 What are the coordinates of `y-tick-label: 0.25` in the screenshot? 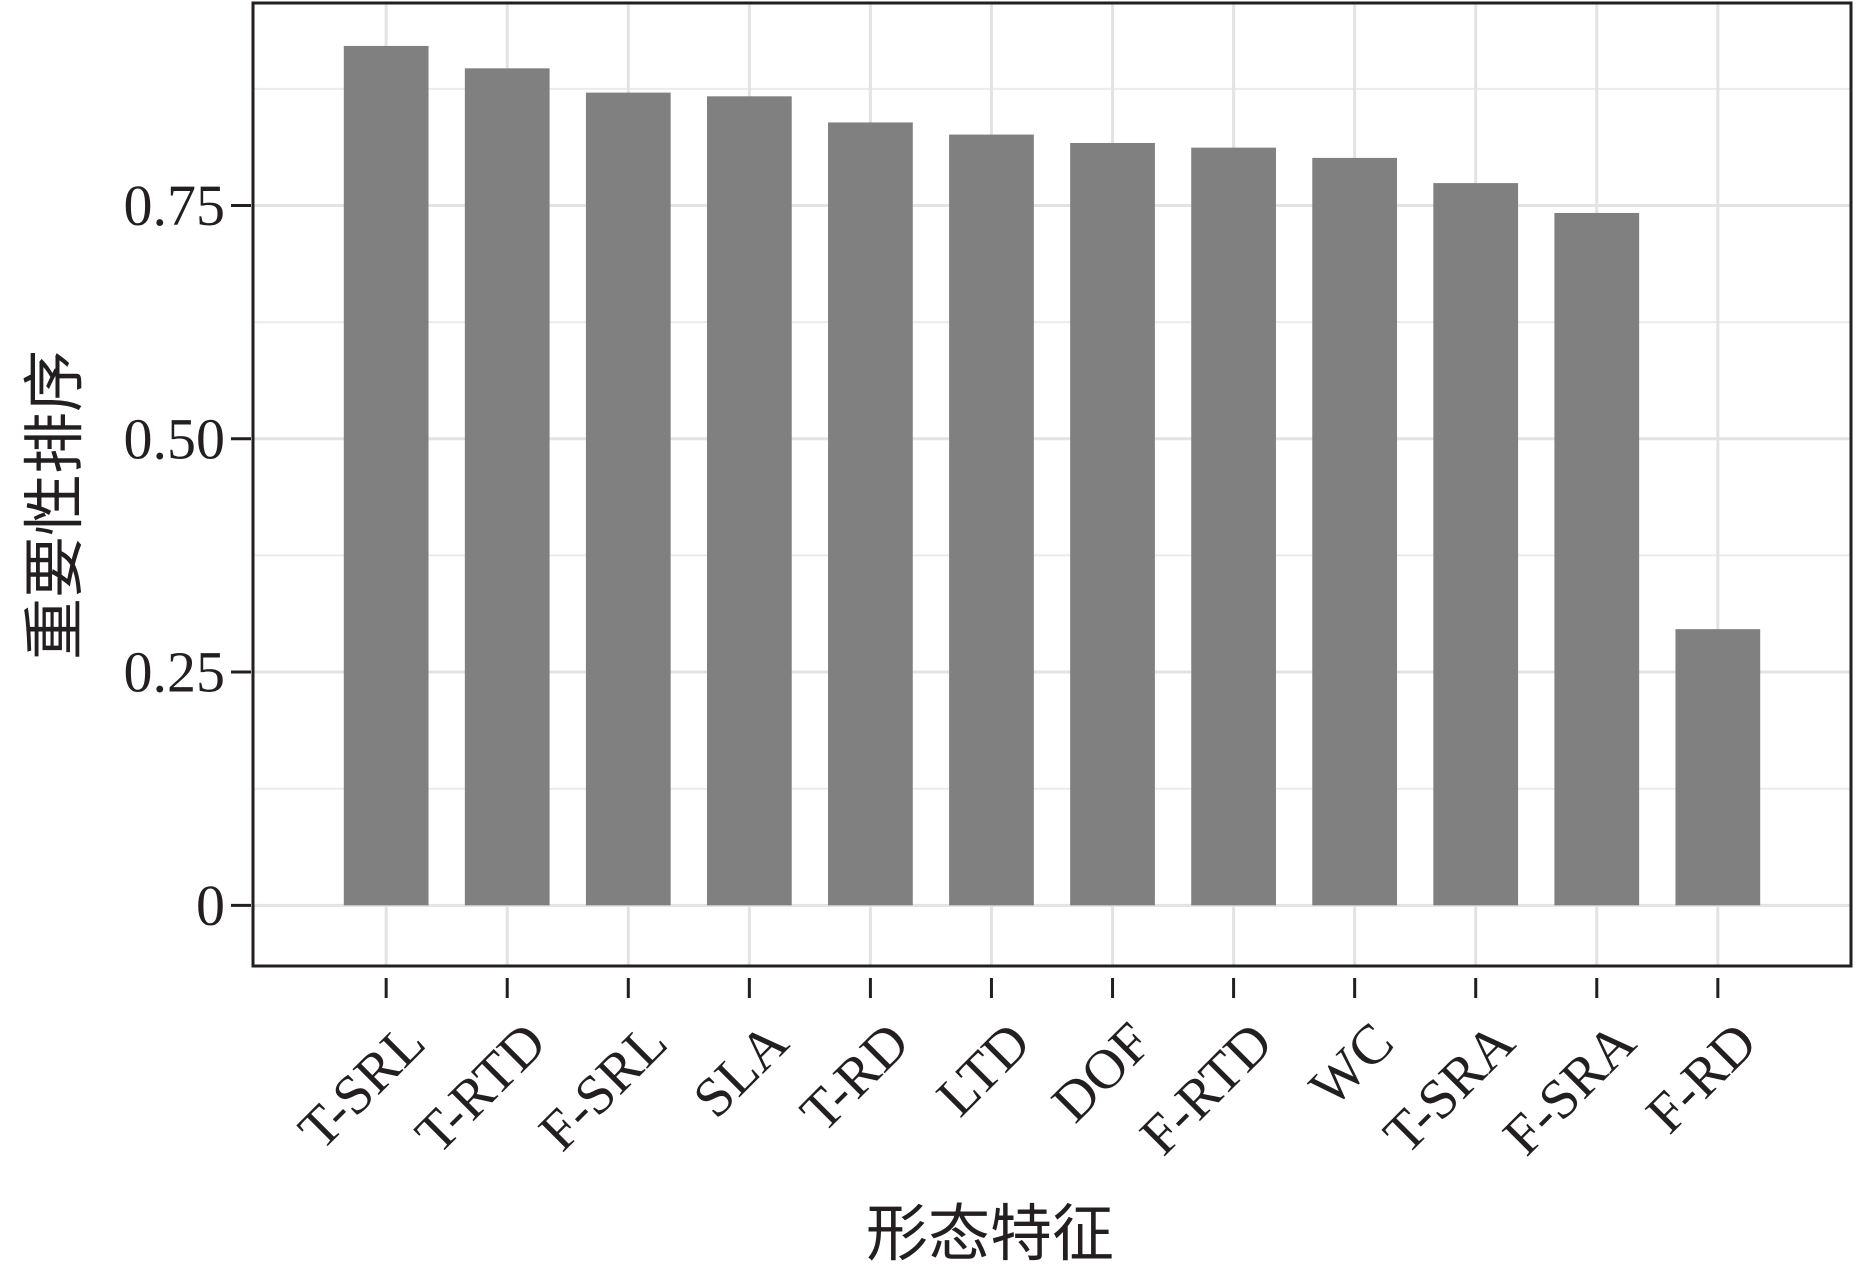 It's located at (175, 672).